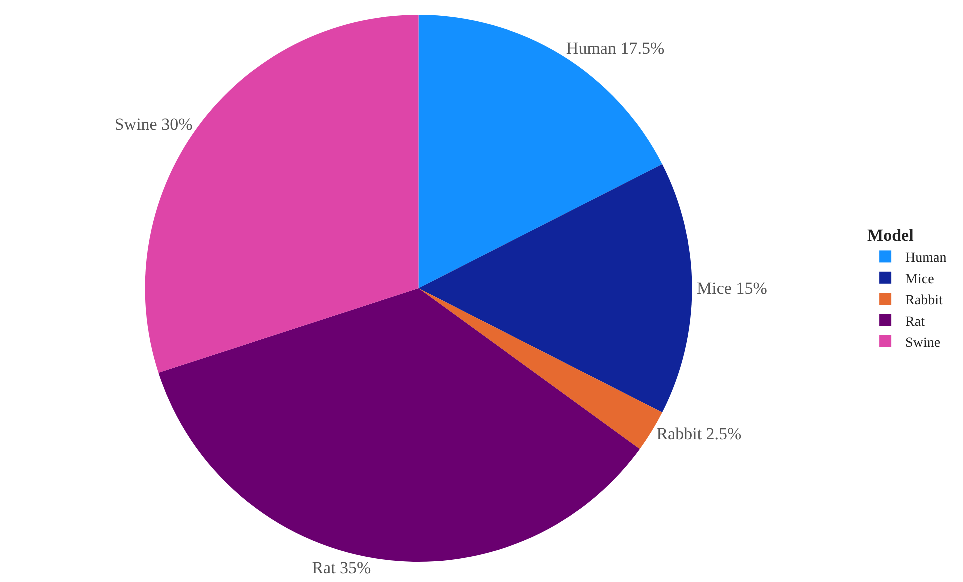 The height and width of the screenshot is (582, 963). I want to click on data-label: Mice 15%, so click(732, 288).